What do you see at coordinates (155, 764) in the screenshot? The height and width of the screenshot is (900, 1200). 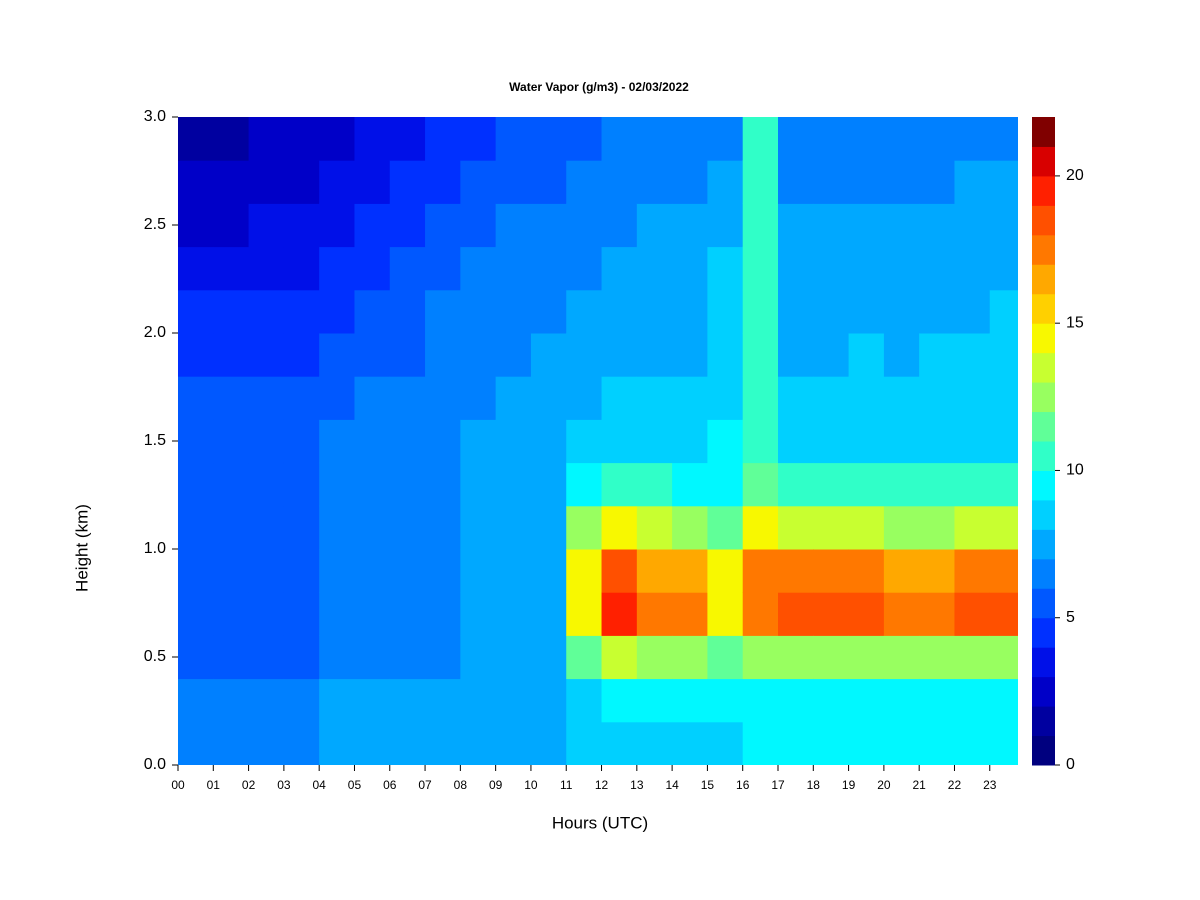 I see `y-tick-label: 0.0` at bounding box center [155, 764].